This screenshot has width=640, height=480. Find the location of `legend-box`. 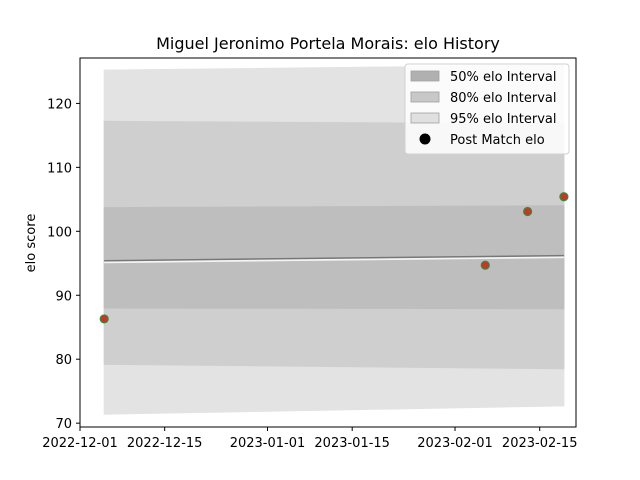

legend-box is located at coordinates (487, 109).